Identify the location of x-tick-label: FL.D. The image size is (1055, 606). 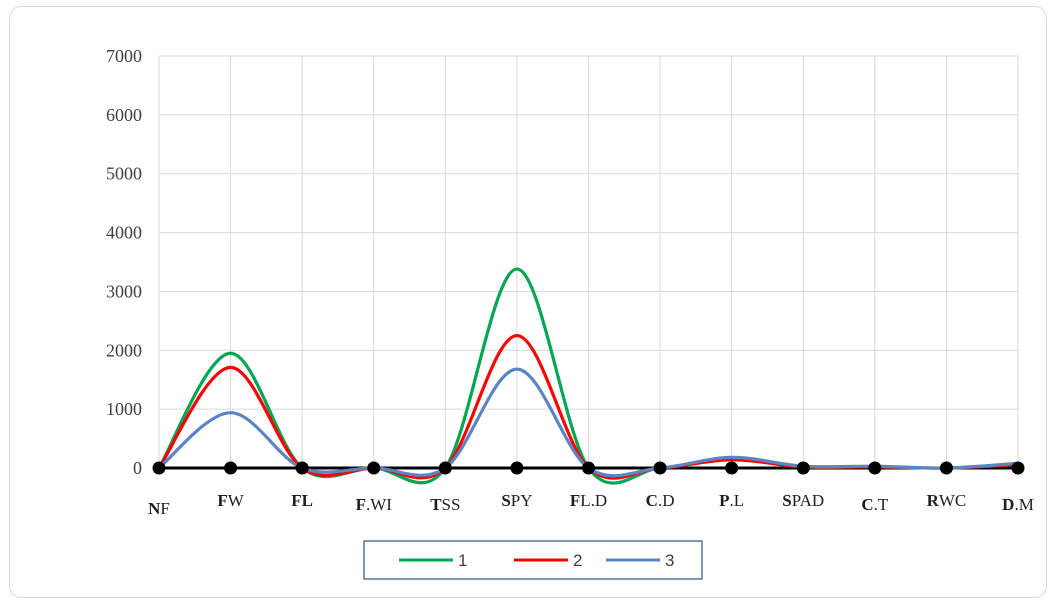
(588, 500).